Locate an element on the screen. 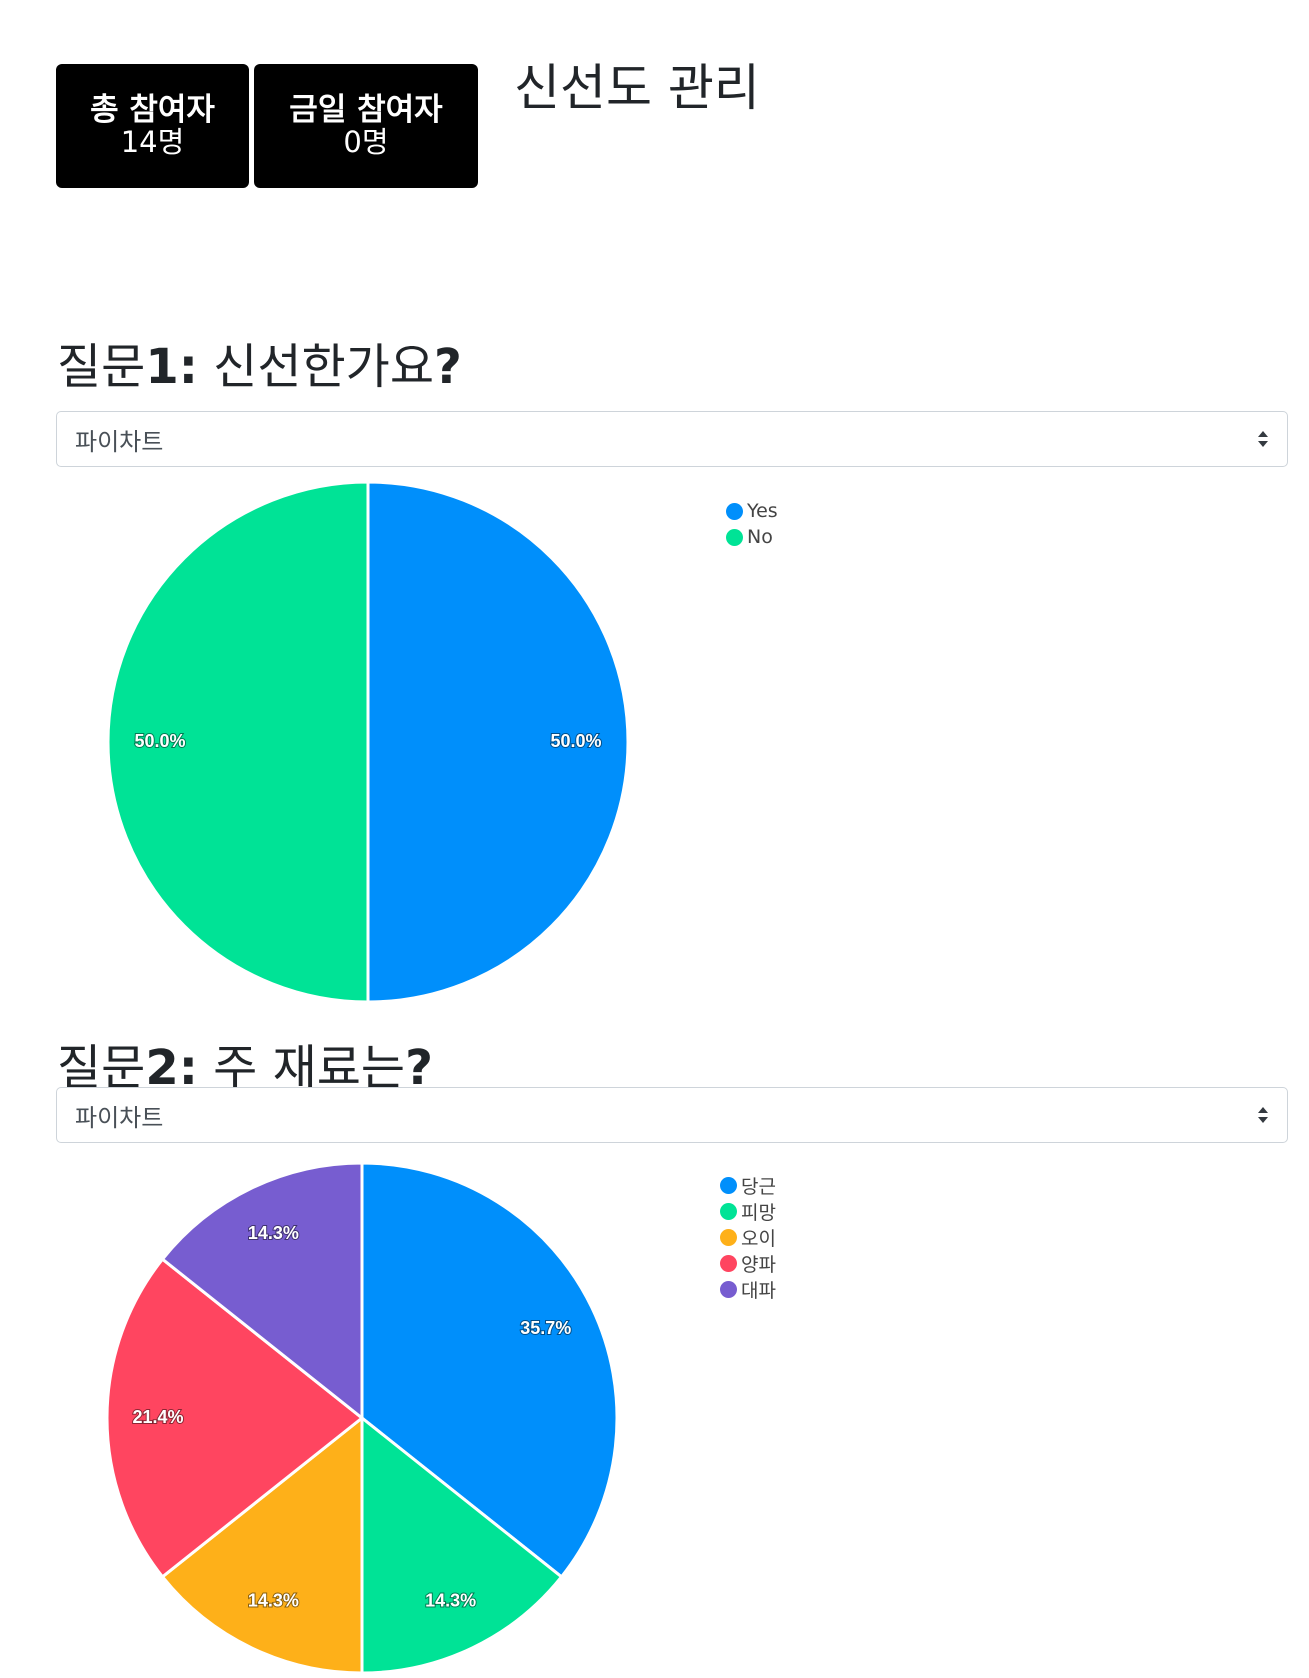 The width and height of the screenshot is (1309, 1678). question-2-pie-chart: 35.7% 14.3% 14.3% 21.4% 14.3% is located at coordinates (362, 1418).